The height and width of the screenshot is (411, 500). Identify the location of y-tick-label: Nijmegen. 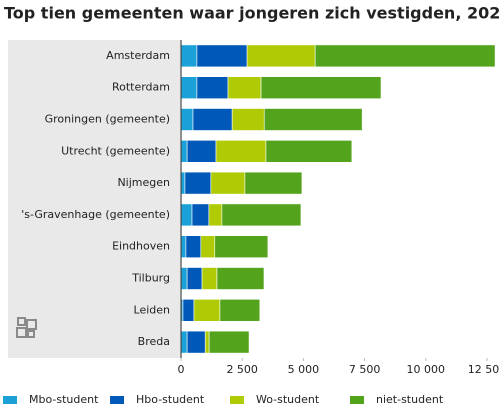
(143, 182).